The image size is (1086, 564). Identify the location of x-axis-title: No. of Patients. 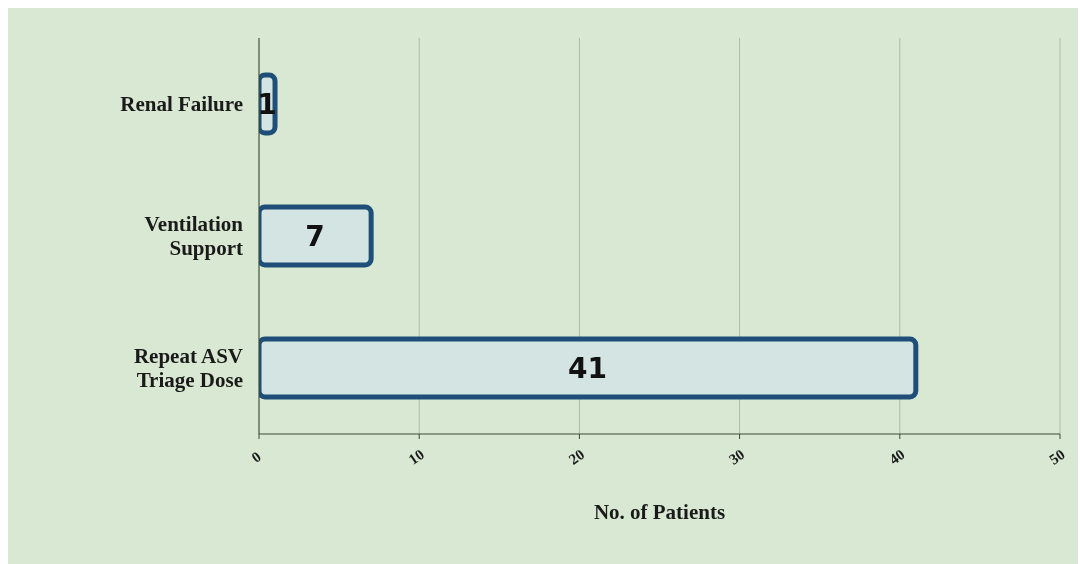
(659, 512).